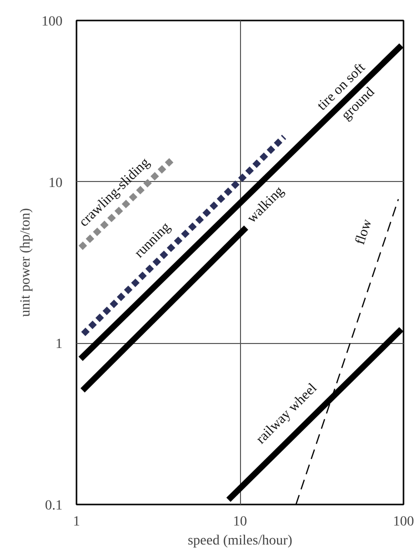 The width and height of the screenshot is (419, 551). What do you see at coordinates (59, 344) in the screenshot?
I see `y-tick-label: 1` at bounding box center [59, 344].